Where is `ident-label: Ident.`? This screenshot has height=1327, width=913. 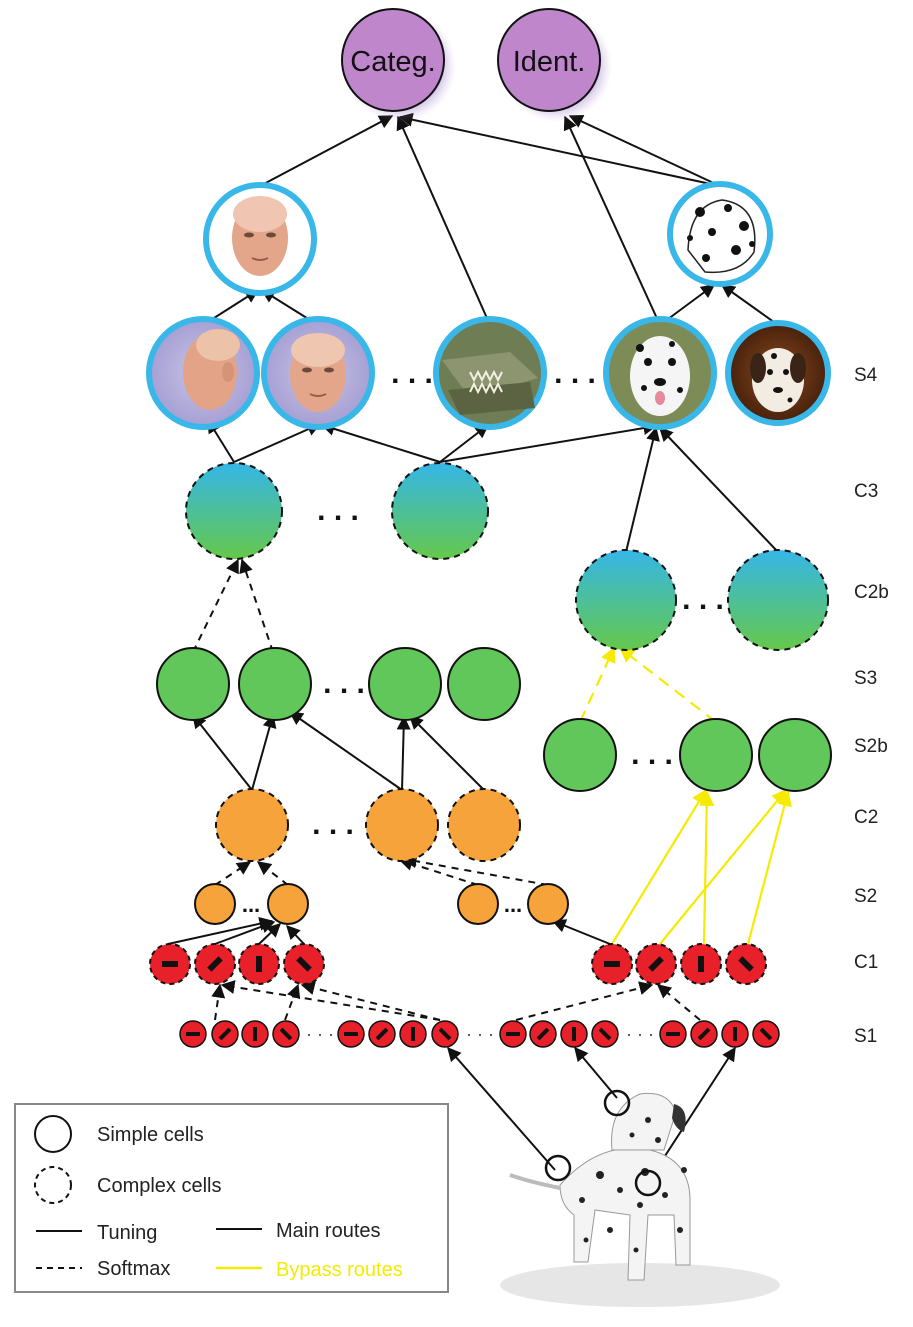
ident-label: Ident. is located at coordinates (549, 62).